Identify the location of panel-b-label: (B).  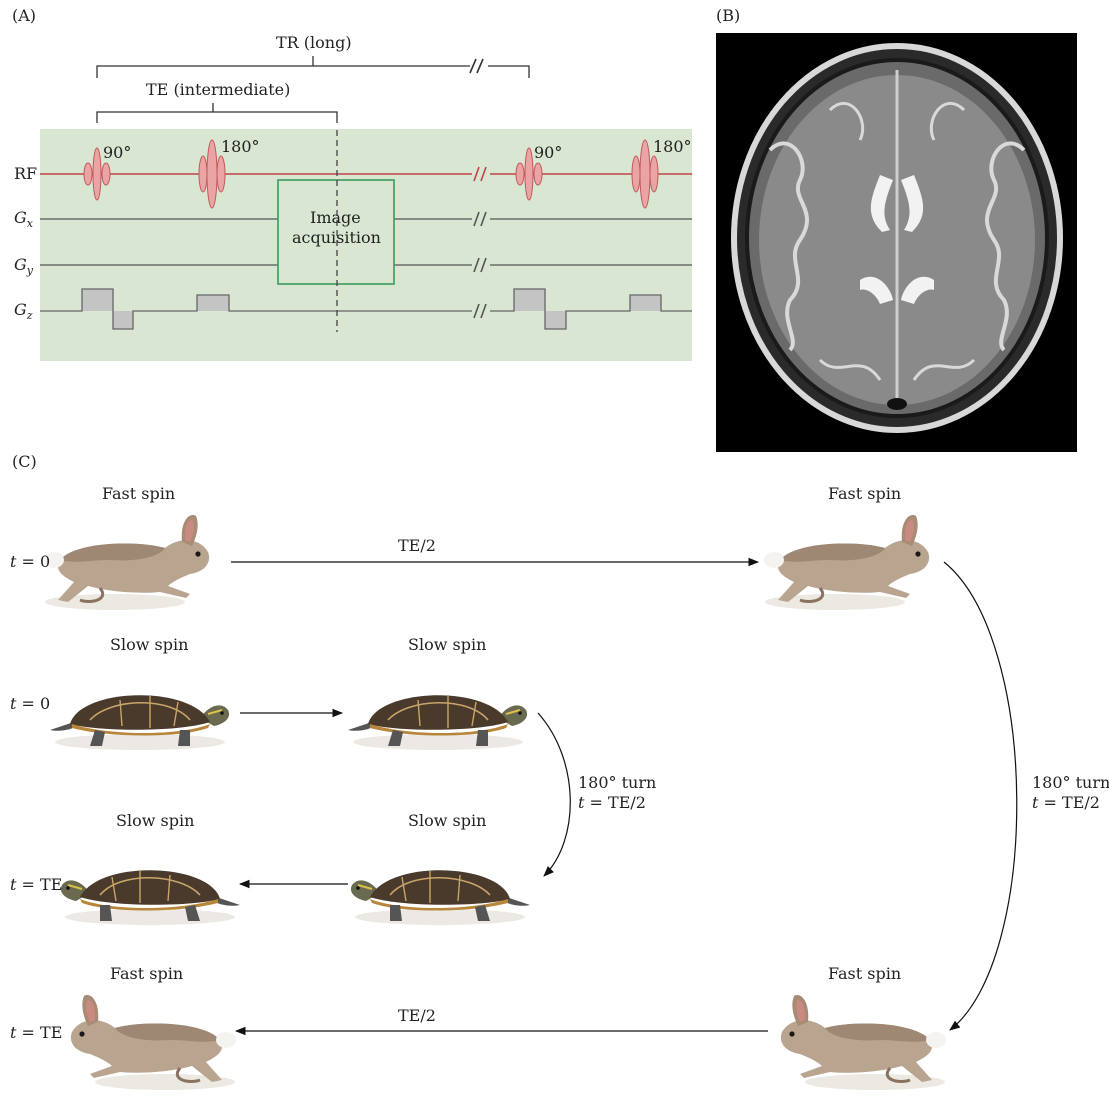
(728, 15).